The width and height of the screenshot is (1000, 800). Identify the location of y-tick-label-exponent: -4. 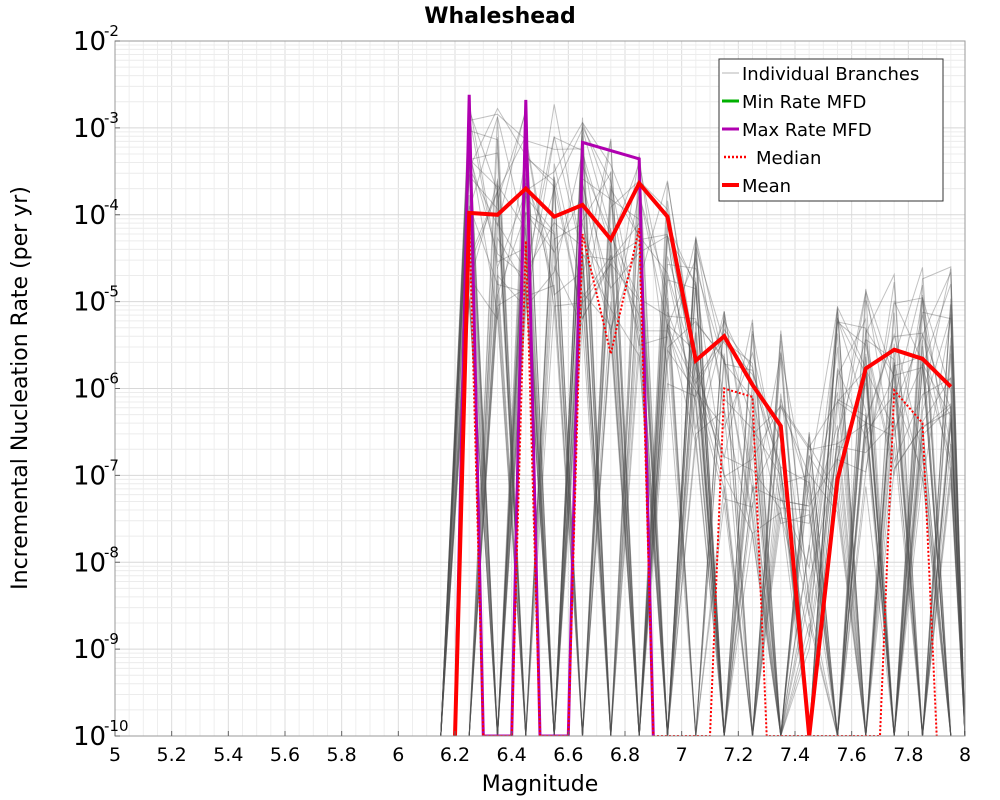
(111, 205).